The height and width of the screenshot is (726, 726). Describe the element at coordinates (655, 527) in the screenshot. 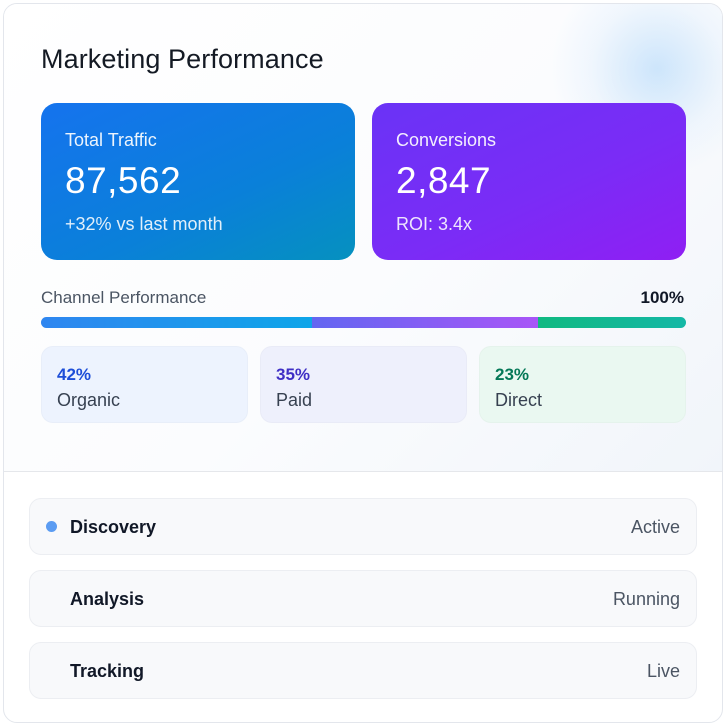

I see `step-status: Active` at that location.